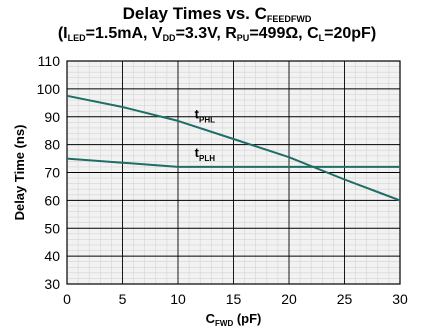  What do you see at coordinates (52, 173) in the screenshot?
I see `y-tick-label: 70` at bounding box center [52, 173].